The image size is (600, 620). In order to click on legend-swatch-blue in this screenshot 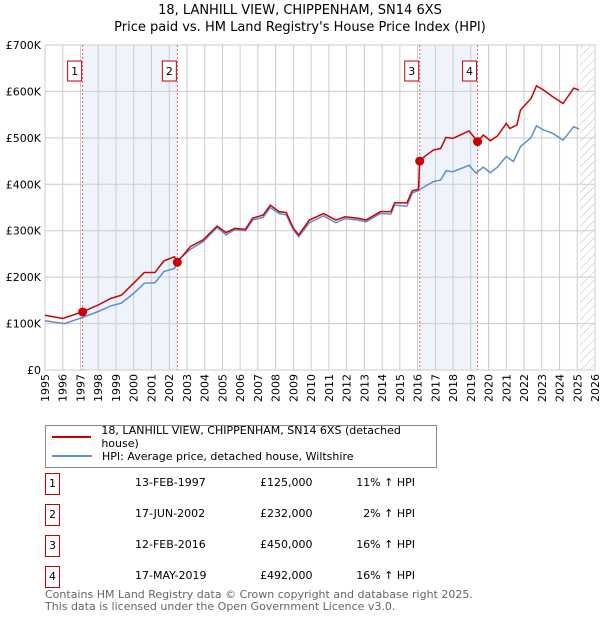, I will do `click(72, 456)`.